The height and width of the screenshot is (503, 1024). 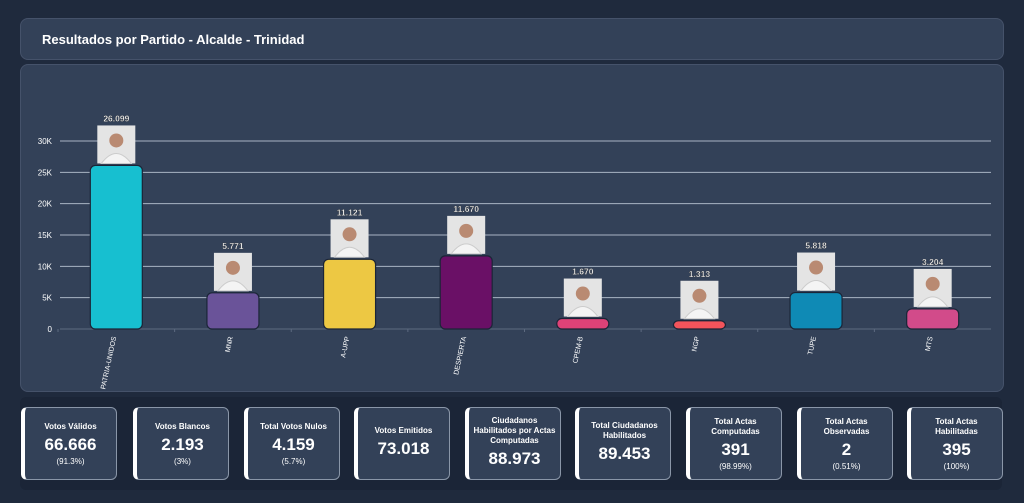 I want to click on stat-label: Total Actas Observadas, so click(x=846, y=426).